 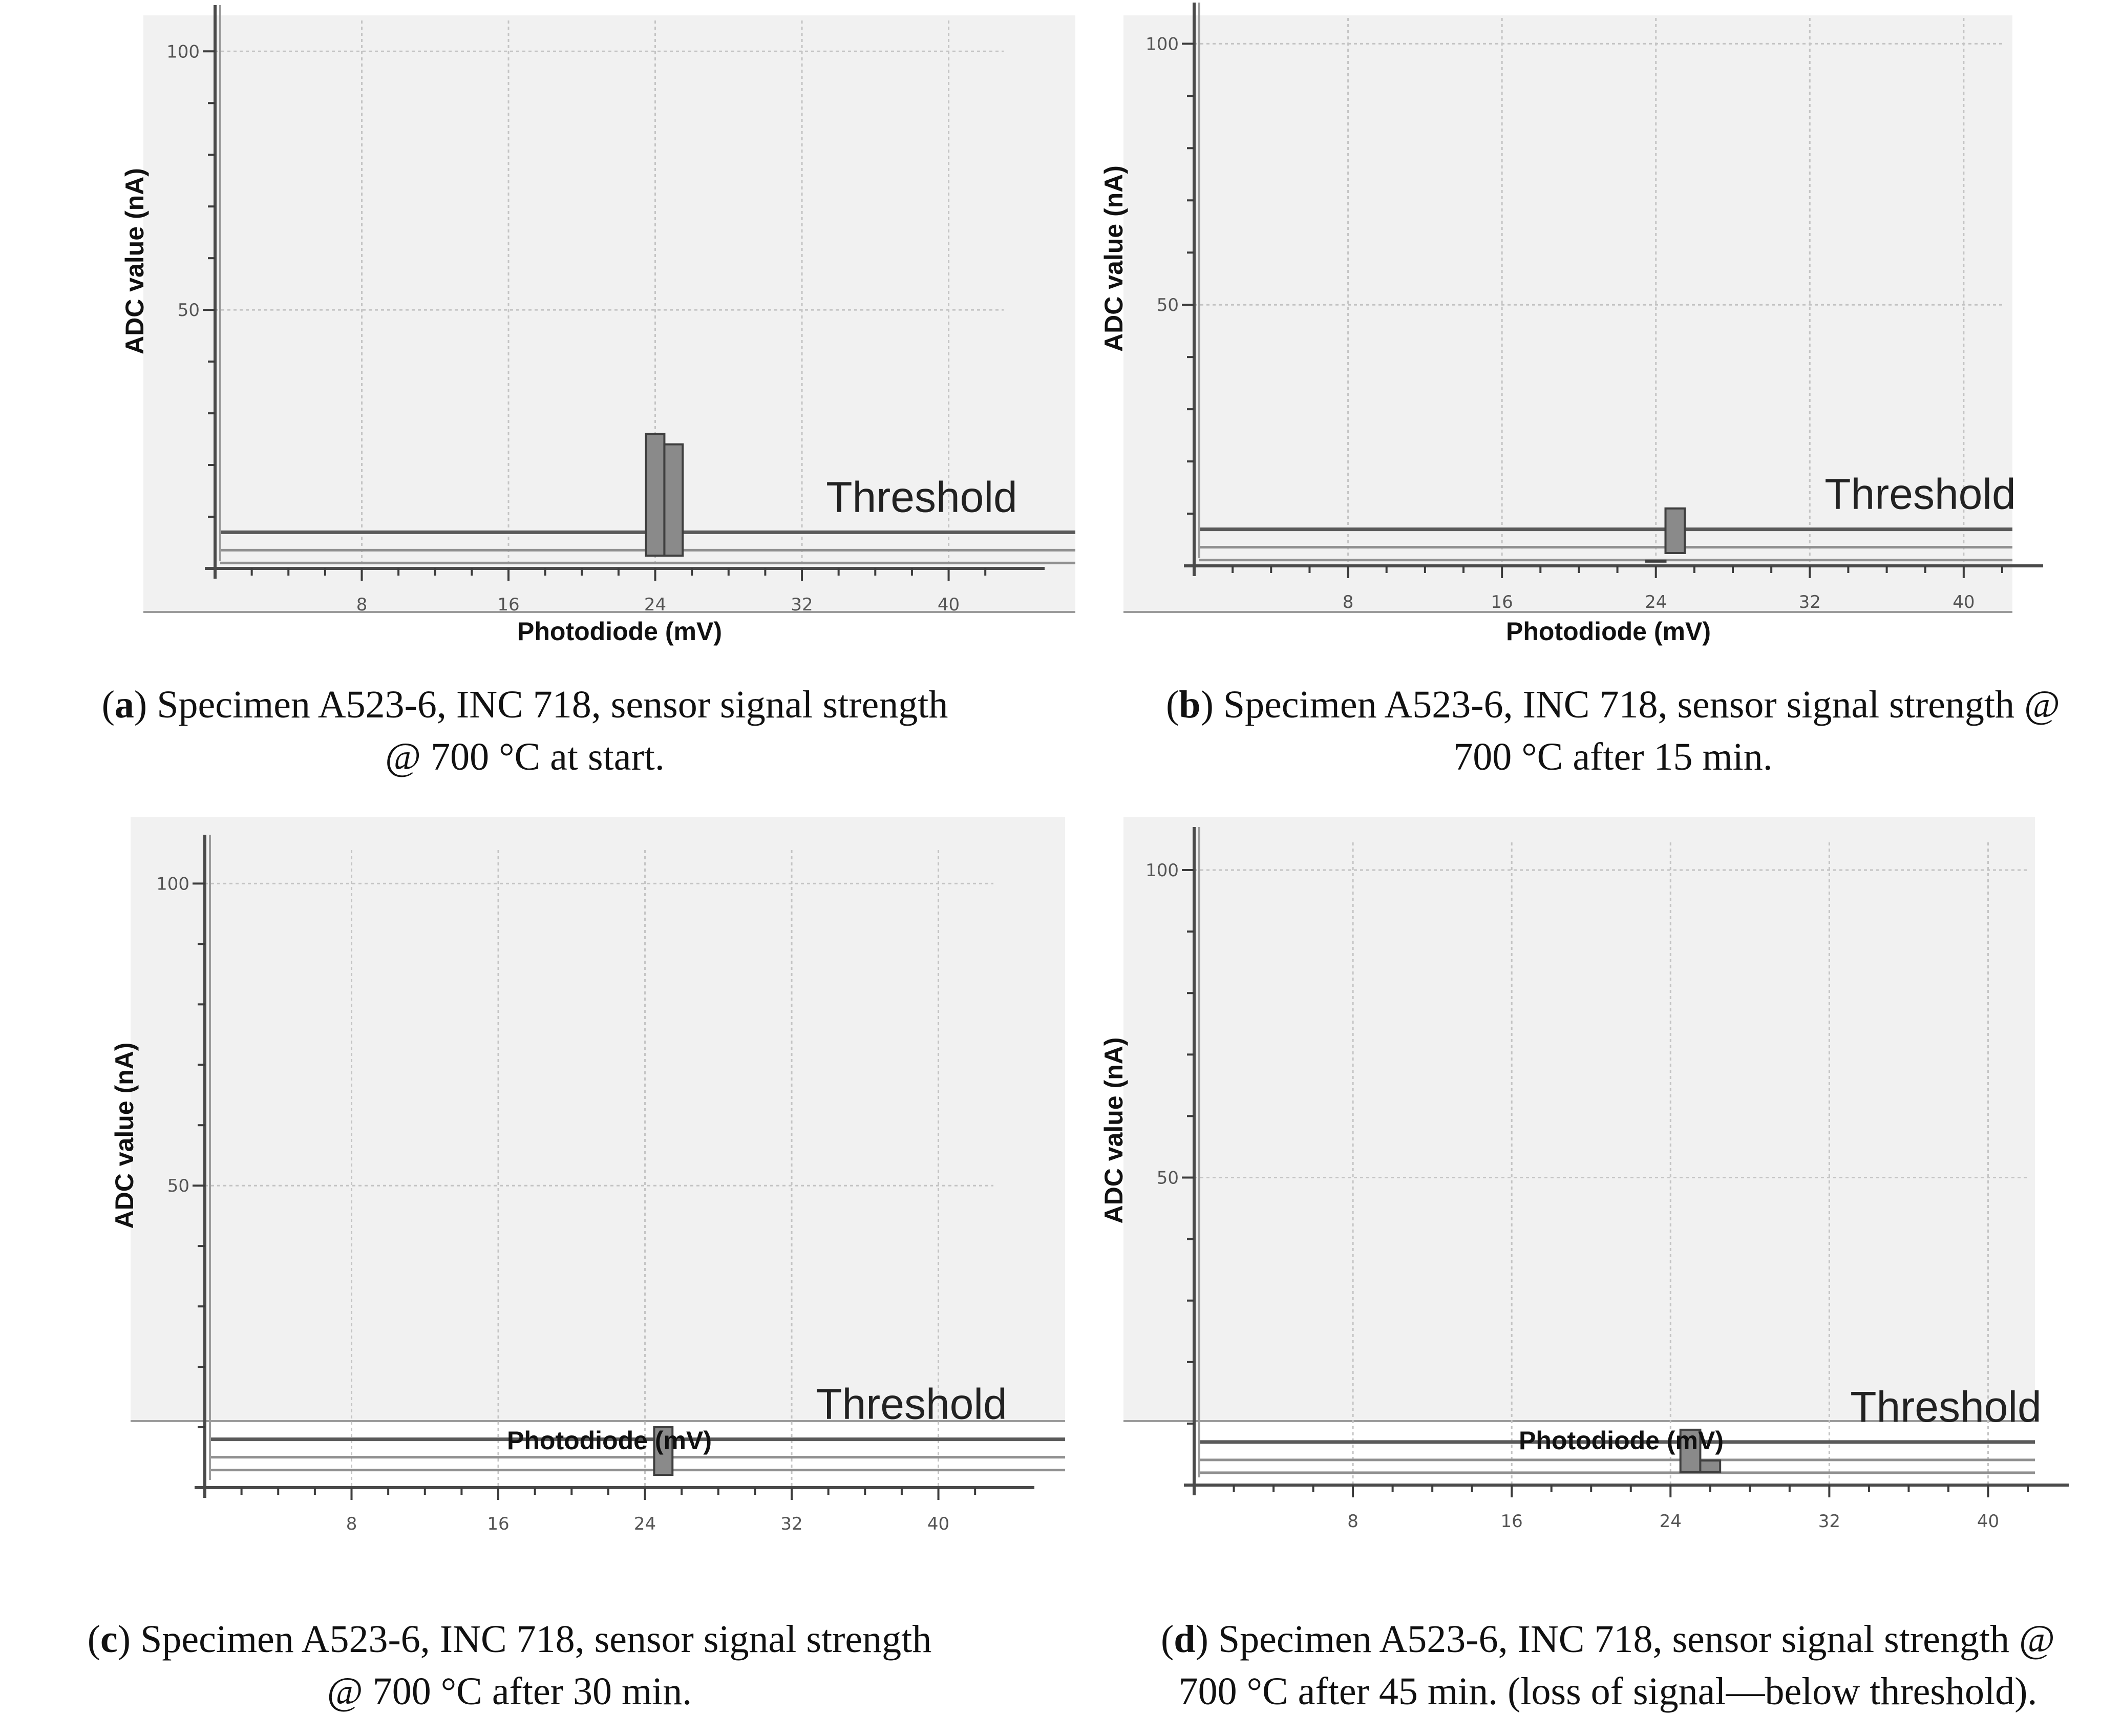 What do you see at coordinates (1348, 602) in the screenshot?
I see `chart-b-x-tick-label-8: 8` at bounding box center [1348, 602].